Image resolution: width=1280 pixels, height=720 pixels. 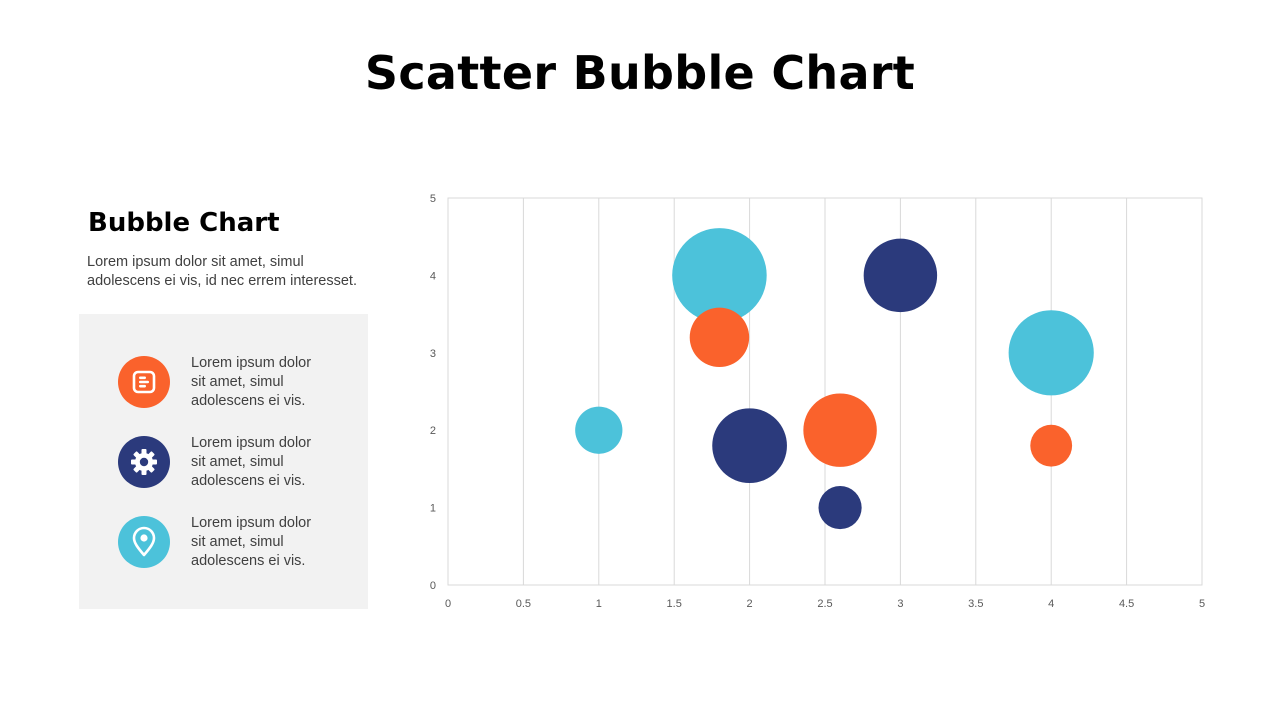 What do you see at coordinates (523, 604) in the screenshot?
I see `x-tick-label: 0.5` at bounding box center [523, 604].